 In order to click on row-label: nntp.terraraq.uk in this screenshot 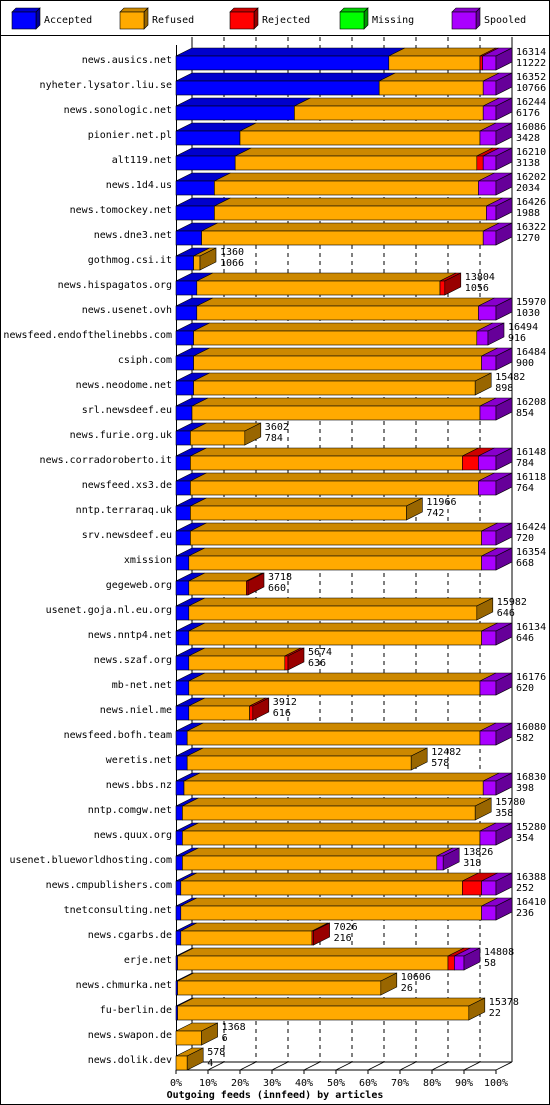, I will do `click(124, 510)`.